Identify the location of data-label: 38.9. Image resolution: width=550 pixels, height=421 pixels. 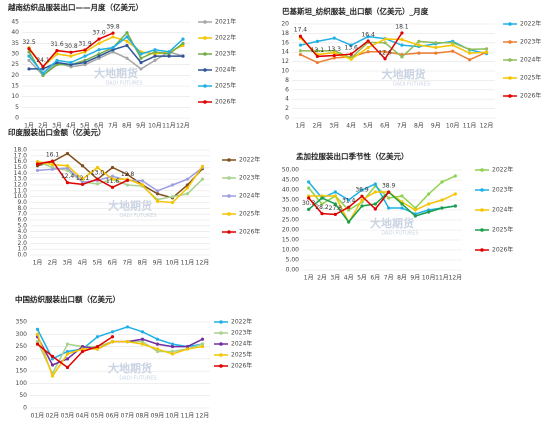
(389, 186).